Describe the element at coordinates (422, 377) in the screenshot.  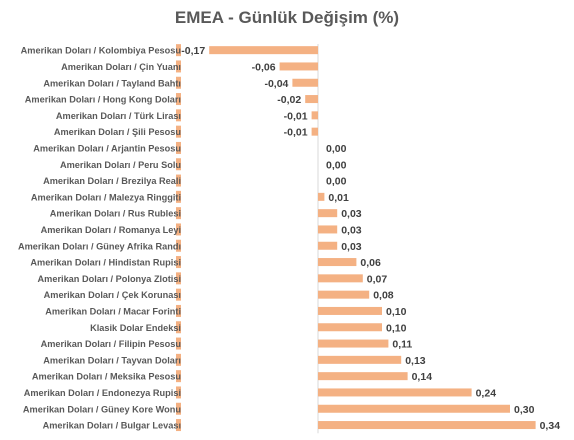
I see `data-label: 0,14` at that location.